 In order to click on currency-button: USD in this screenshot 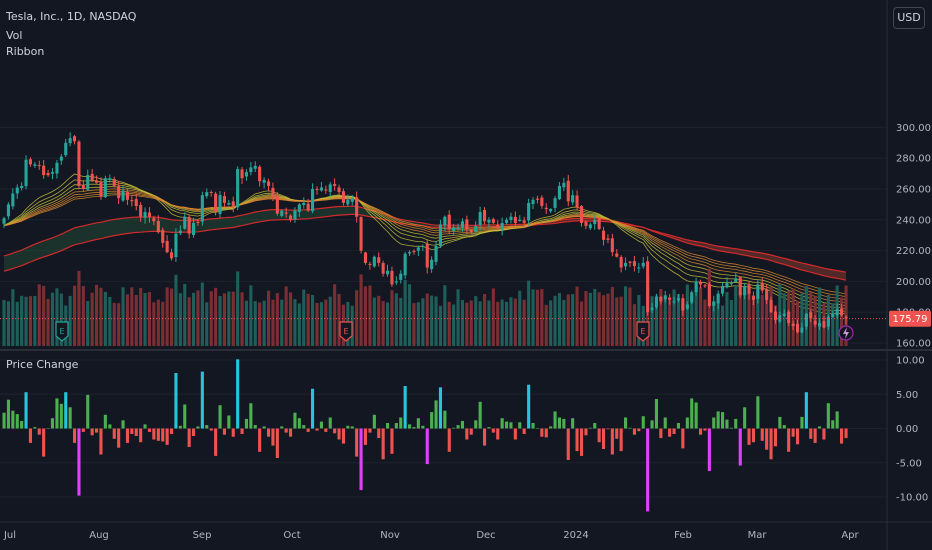, I will do `click(909, 18)`.